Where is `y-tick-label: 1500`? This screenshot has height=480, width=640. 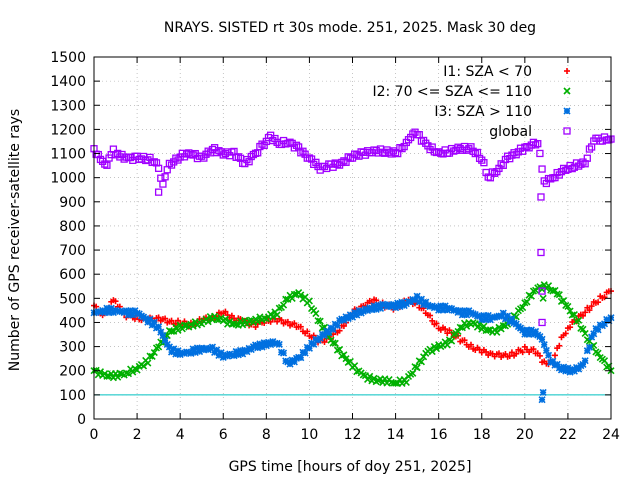
y-tick-label: 1500 is located at coordinates (68, 58).